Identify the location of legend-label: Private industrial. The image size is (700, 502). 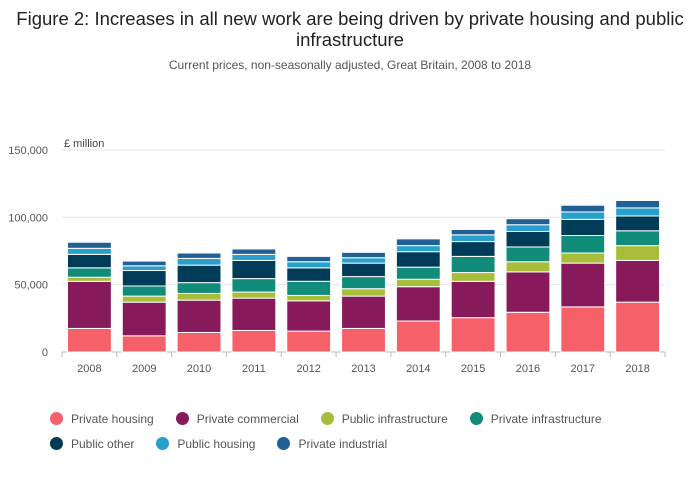
(343, 443).